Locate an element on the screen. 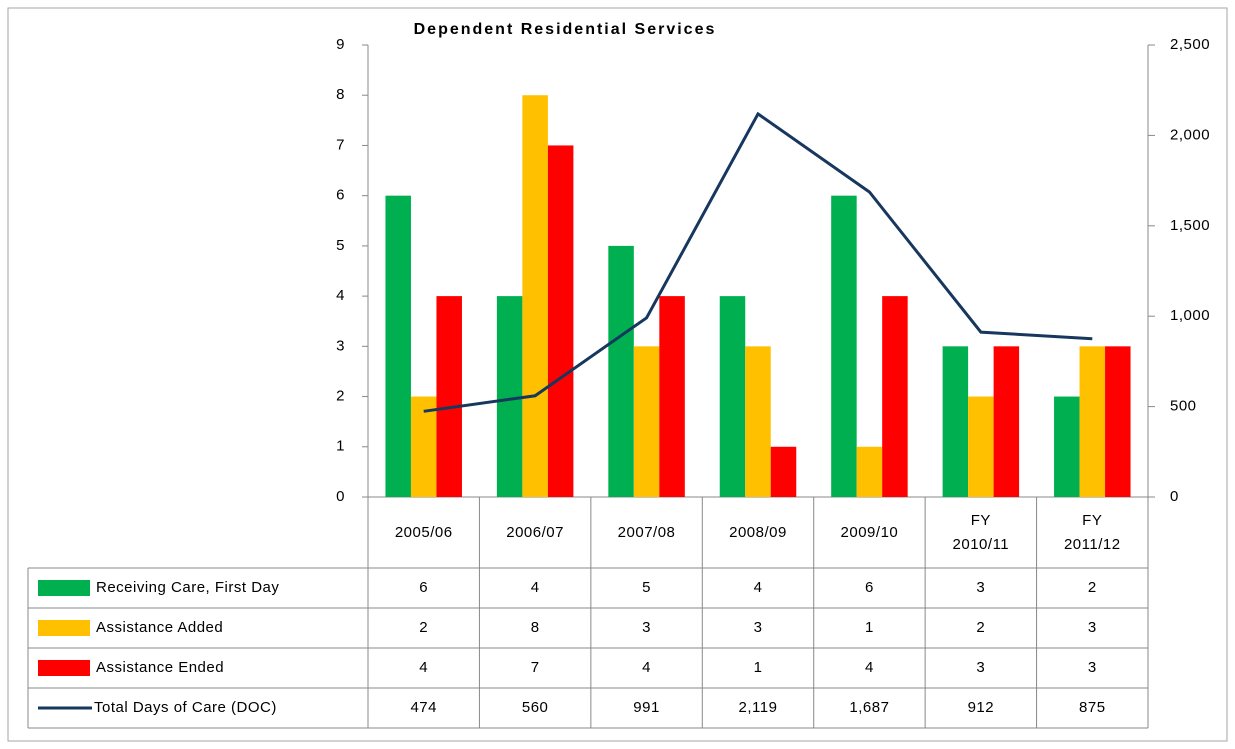 The image size is (1235, 749). y-tick-label: 2 is located at coordinates (340, 396).